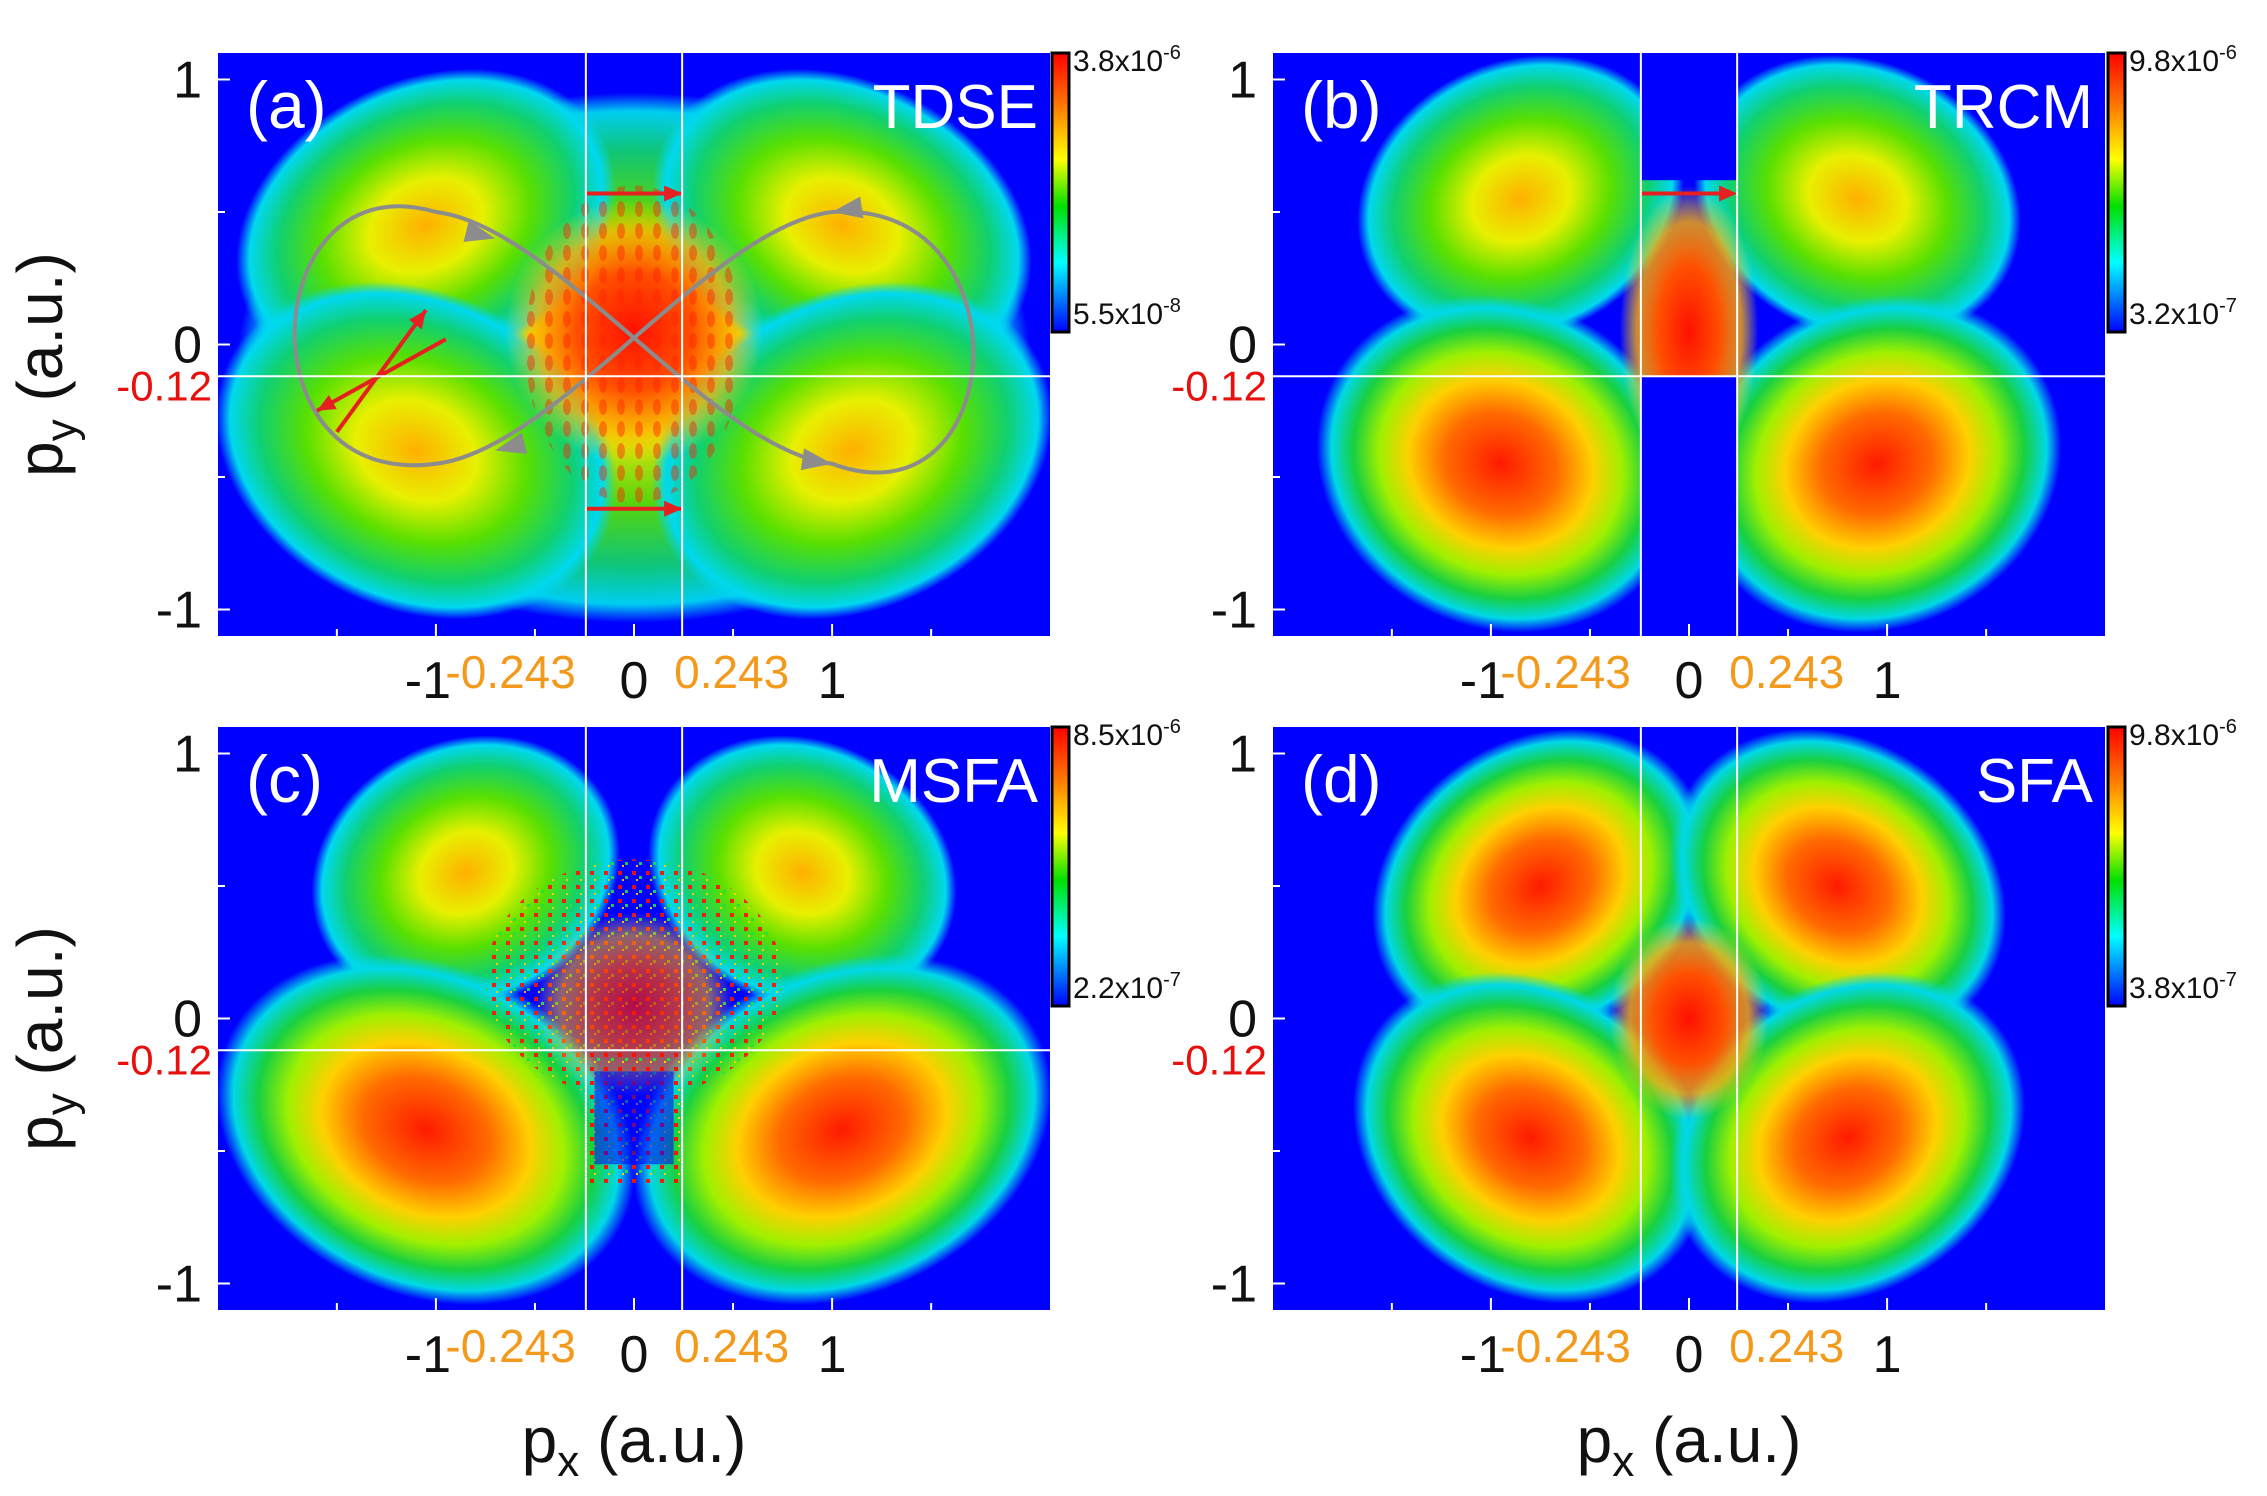  I want to click on drift-arrow-bottom-head, so click(673, 508).